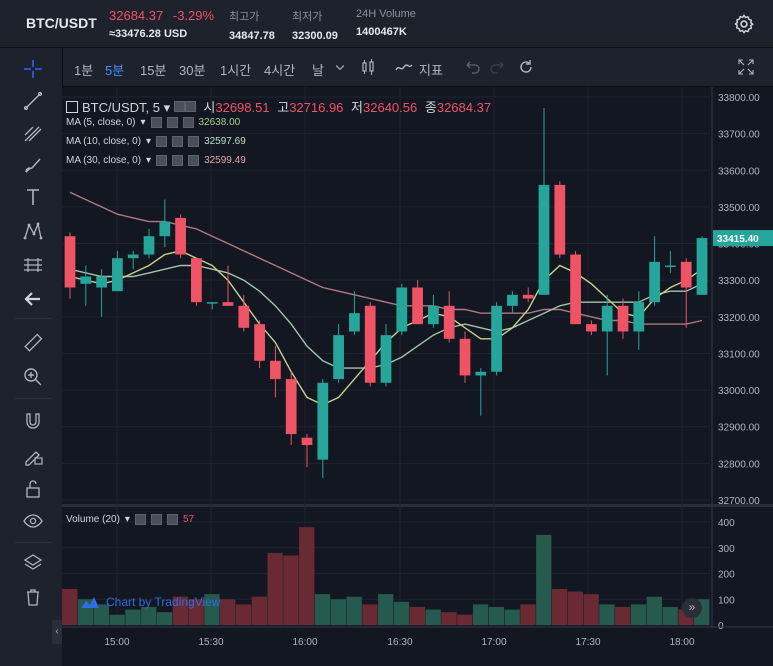 This screenshot has width=773, height=666. Describe the element at coordinates (692, 608) in the screenshot. I see `scroll-right-button: »` at that location.